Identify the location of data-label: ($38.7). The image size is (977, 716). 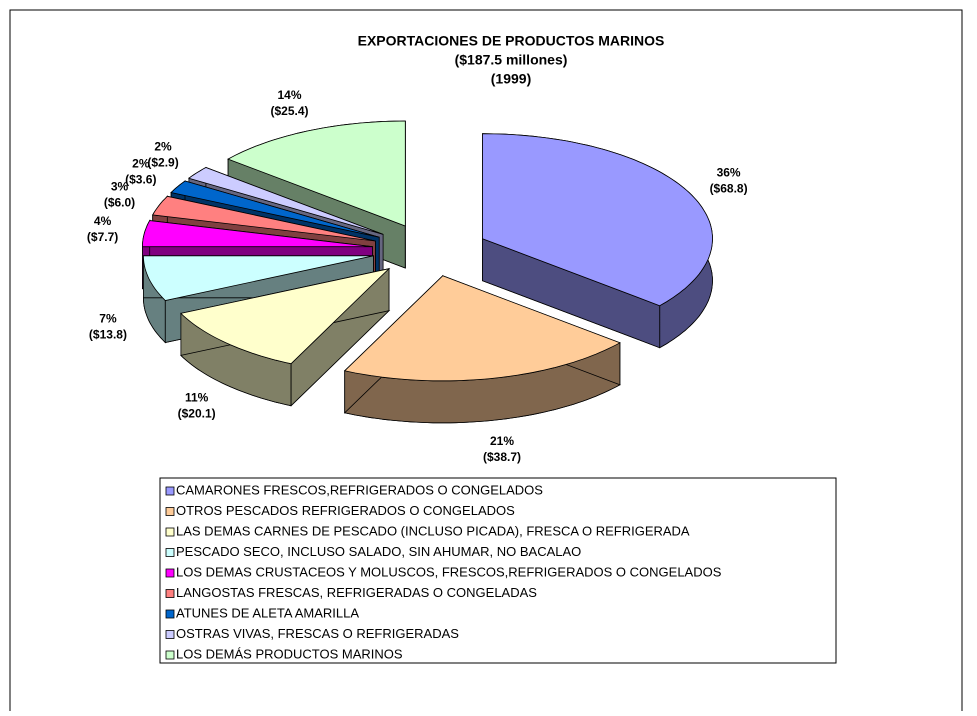
(502, 457).